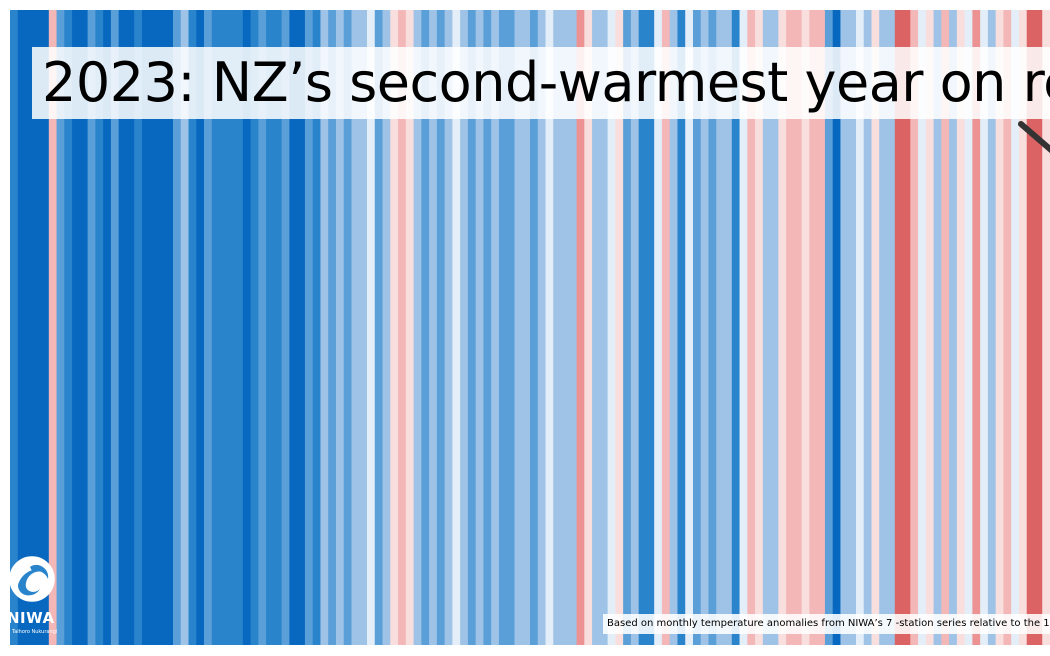 The width and height of the screenshot is (1050, 656). Describe the element at coordinates (33, 596) in the screenshot. I see `niwa-logo: NIWA Taihoro Nukurangi` at that location.